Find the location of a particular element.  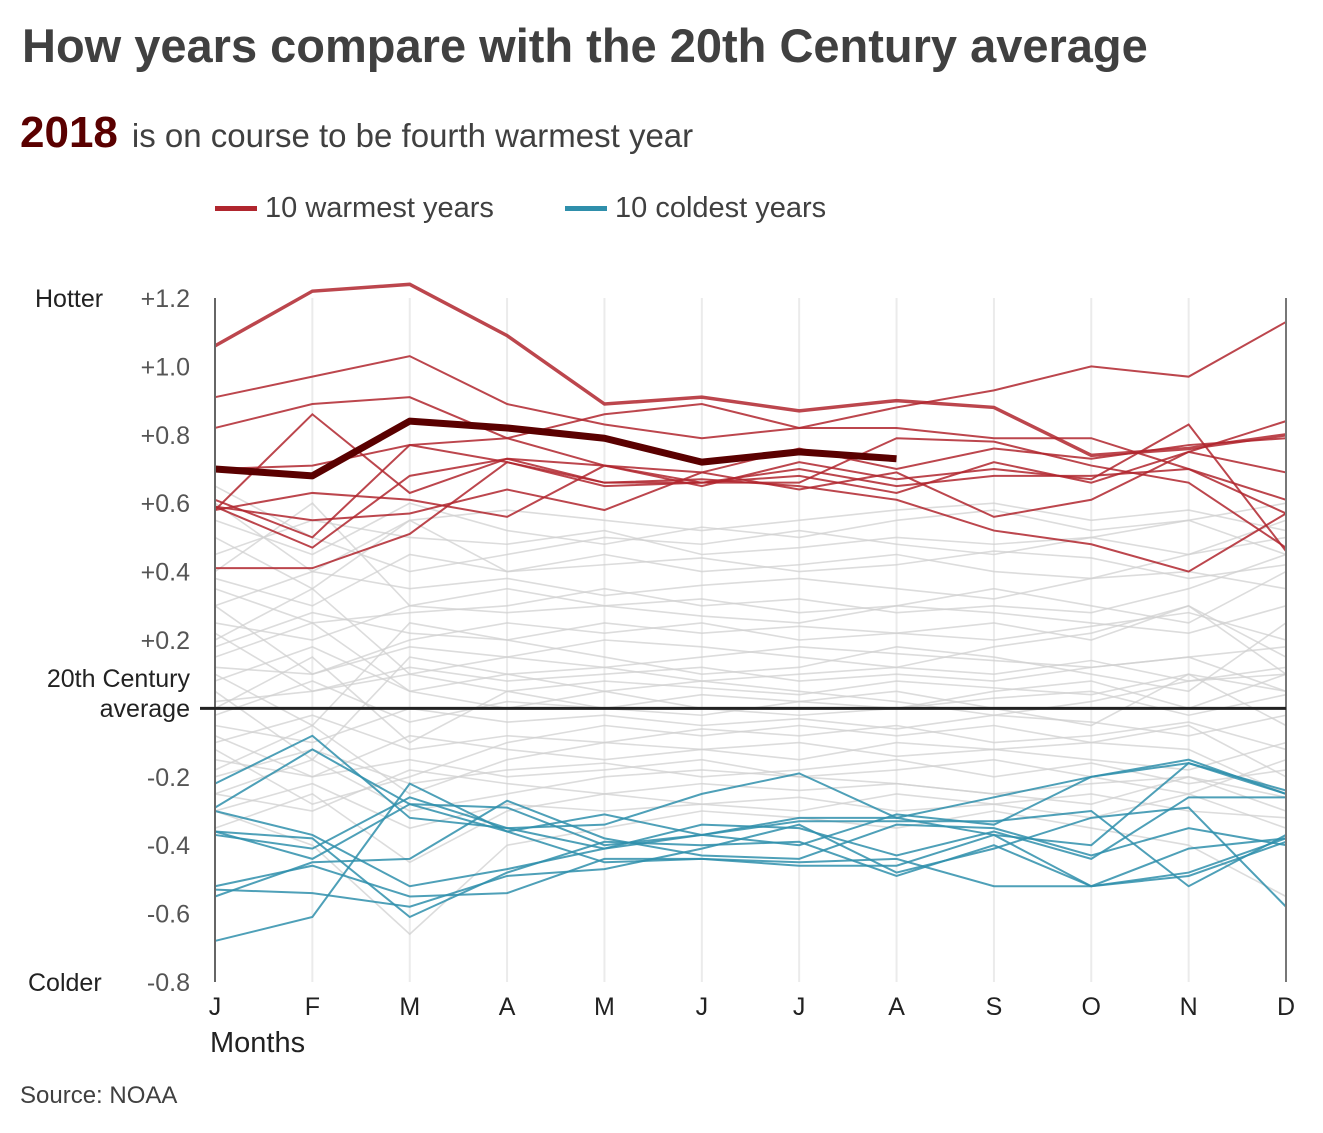

legend-label-cold: 10 coldest years is located at coordinates (721, 208).